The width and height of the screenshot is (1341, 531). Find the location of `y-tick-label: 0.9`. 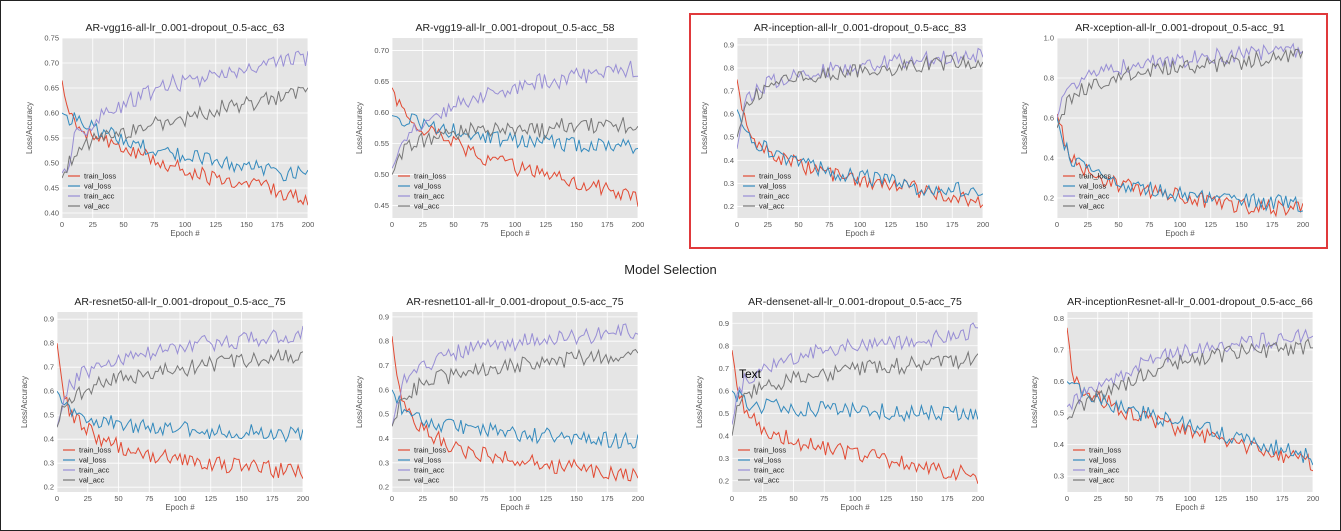

y-tick-label: 0.9 is located at coordinates (724, 323).